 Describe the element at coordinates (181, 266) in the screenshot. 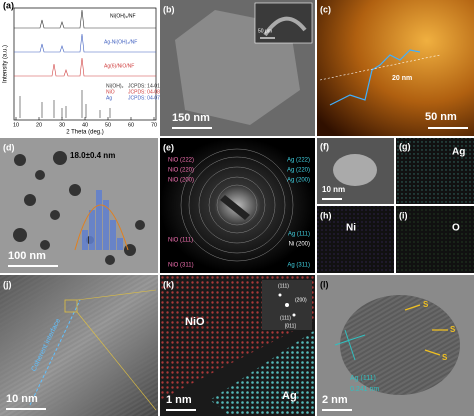

I see `ring-label: NiO (311)` at that location.